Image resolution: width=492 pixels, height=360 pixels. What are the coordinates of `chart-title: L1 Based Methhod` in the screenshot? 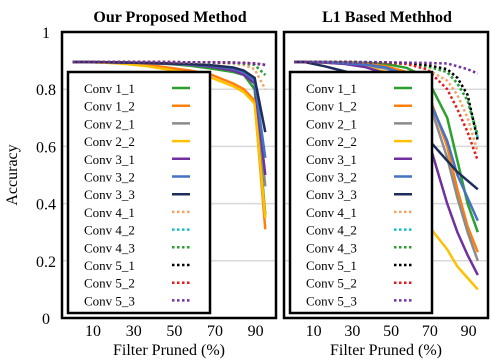 It's located at (387, 17).